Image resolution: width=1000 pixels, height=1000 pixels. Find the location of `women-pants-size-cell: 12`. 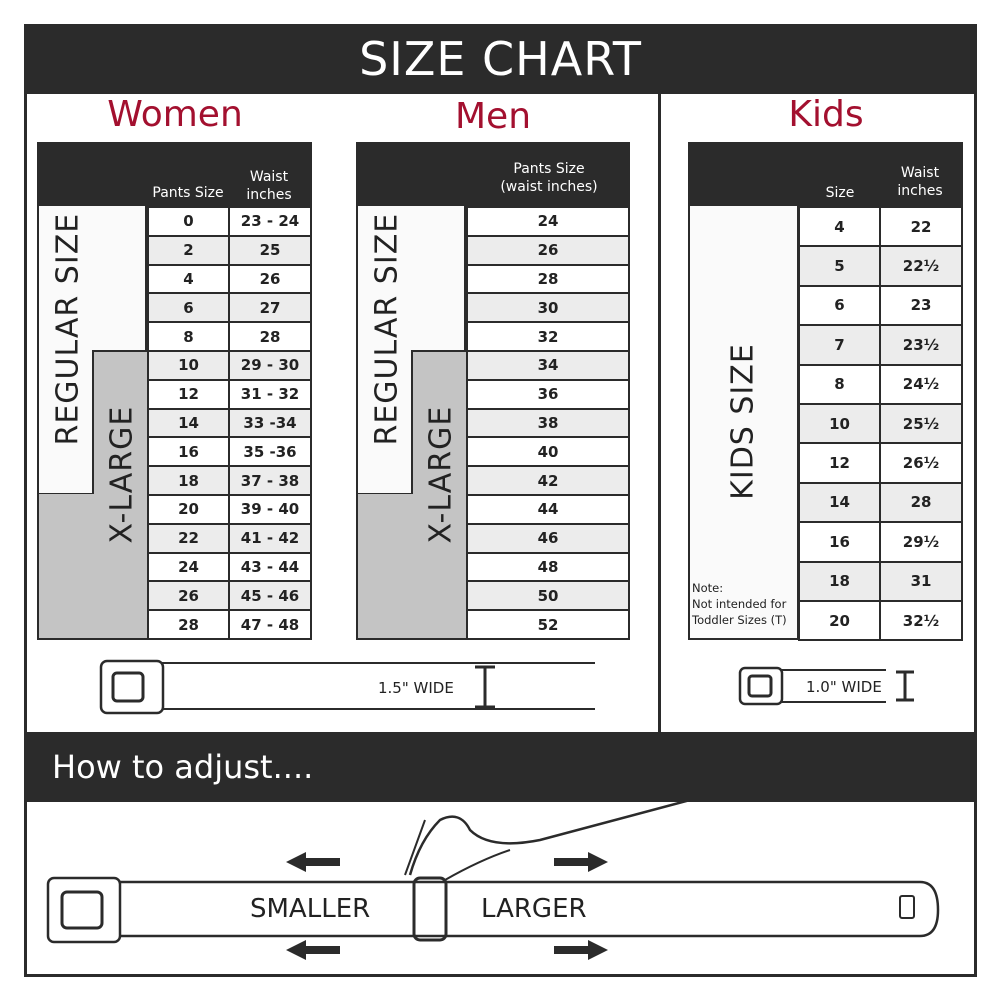

women-pants-size-cell: 12 is located at coordinates (188, 394).